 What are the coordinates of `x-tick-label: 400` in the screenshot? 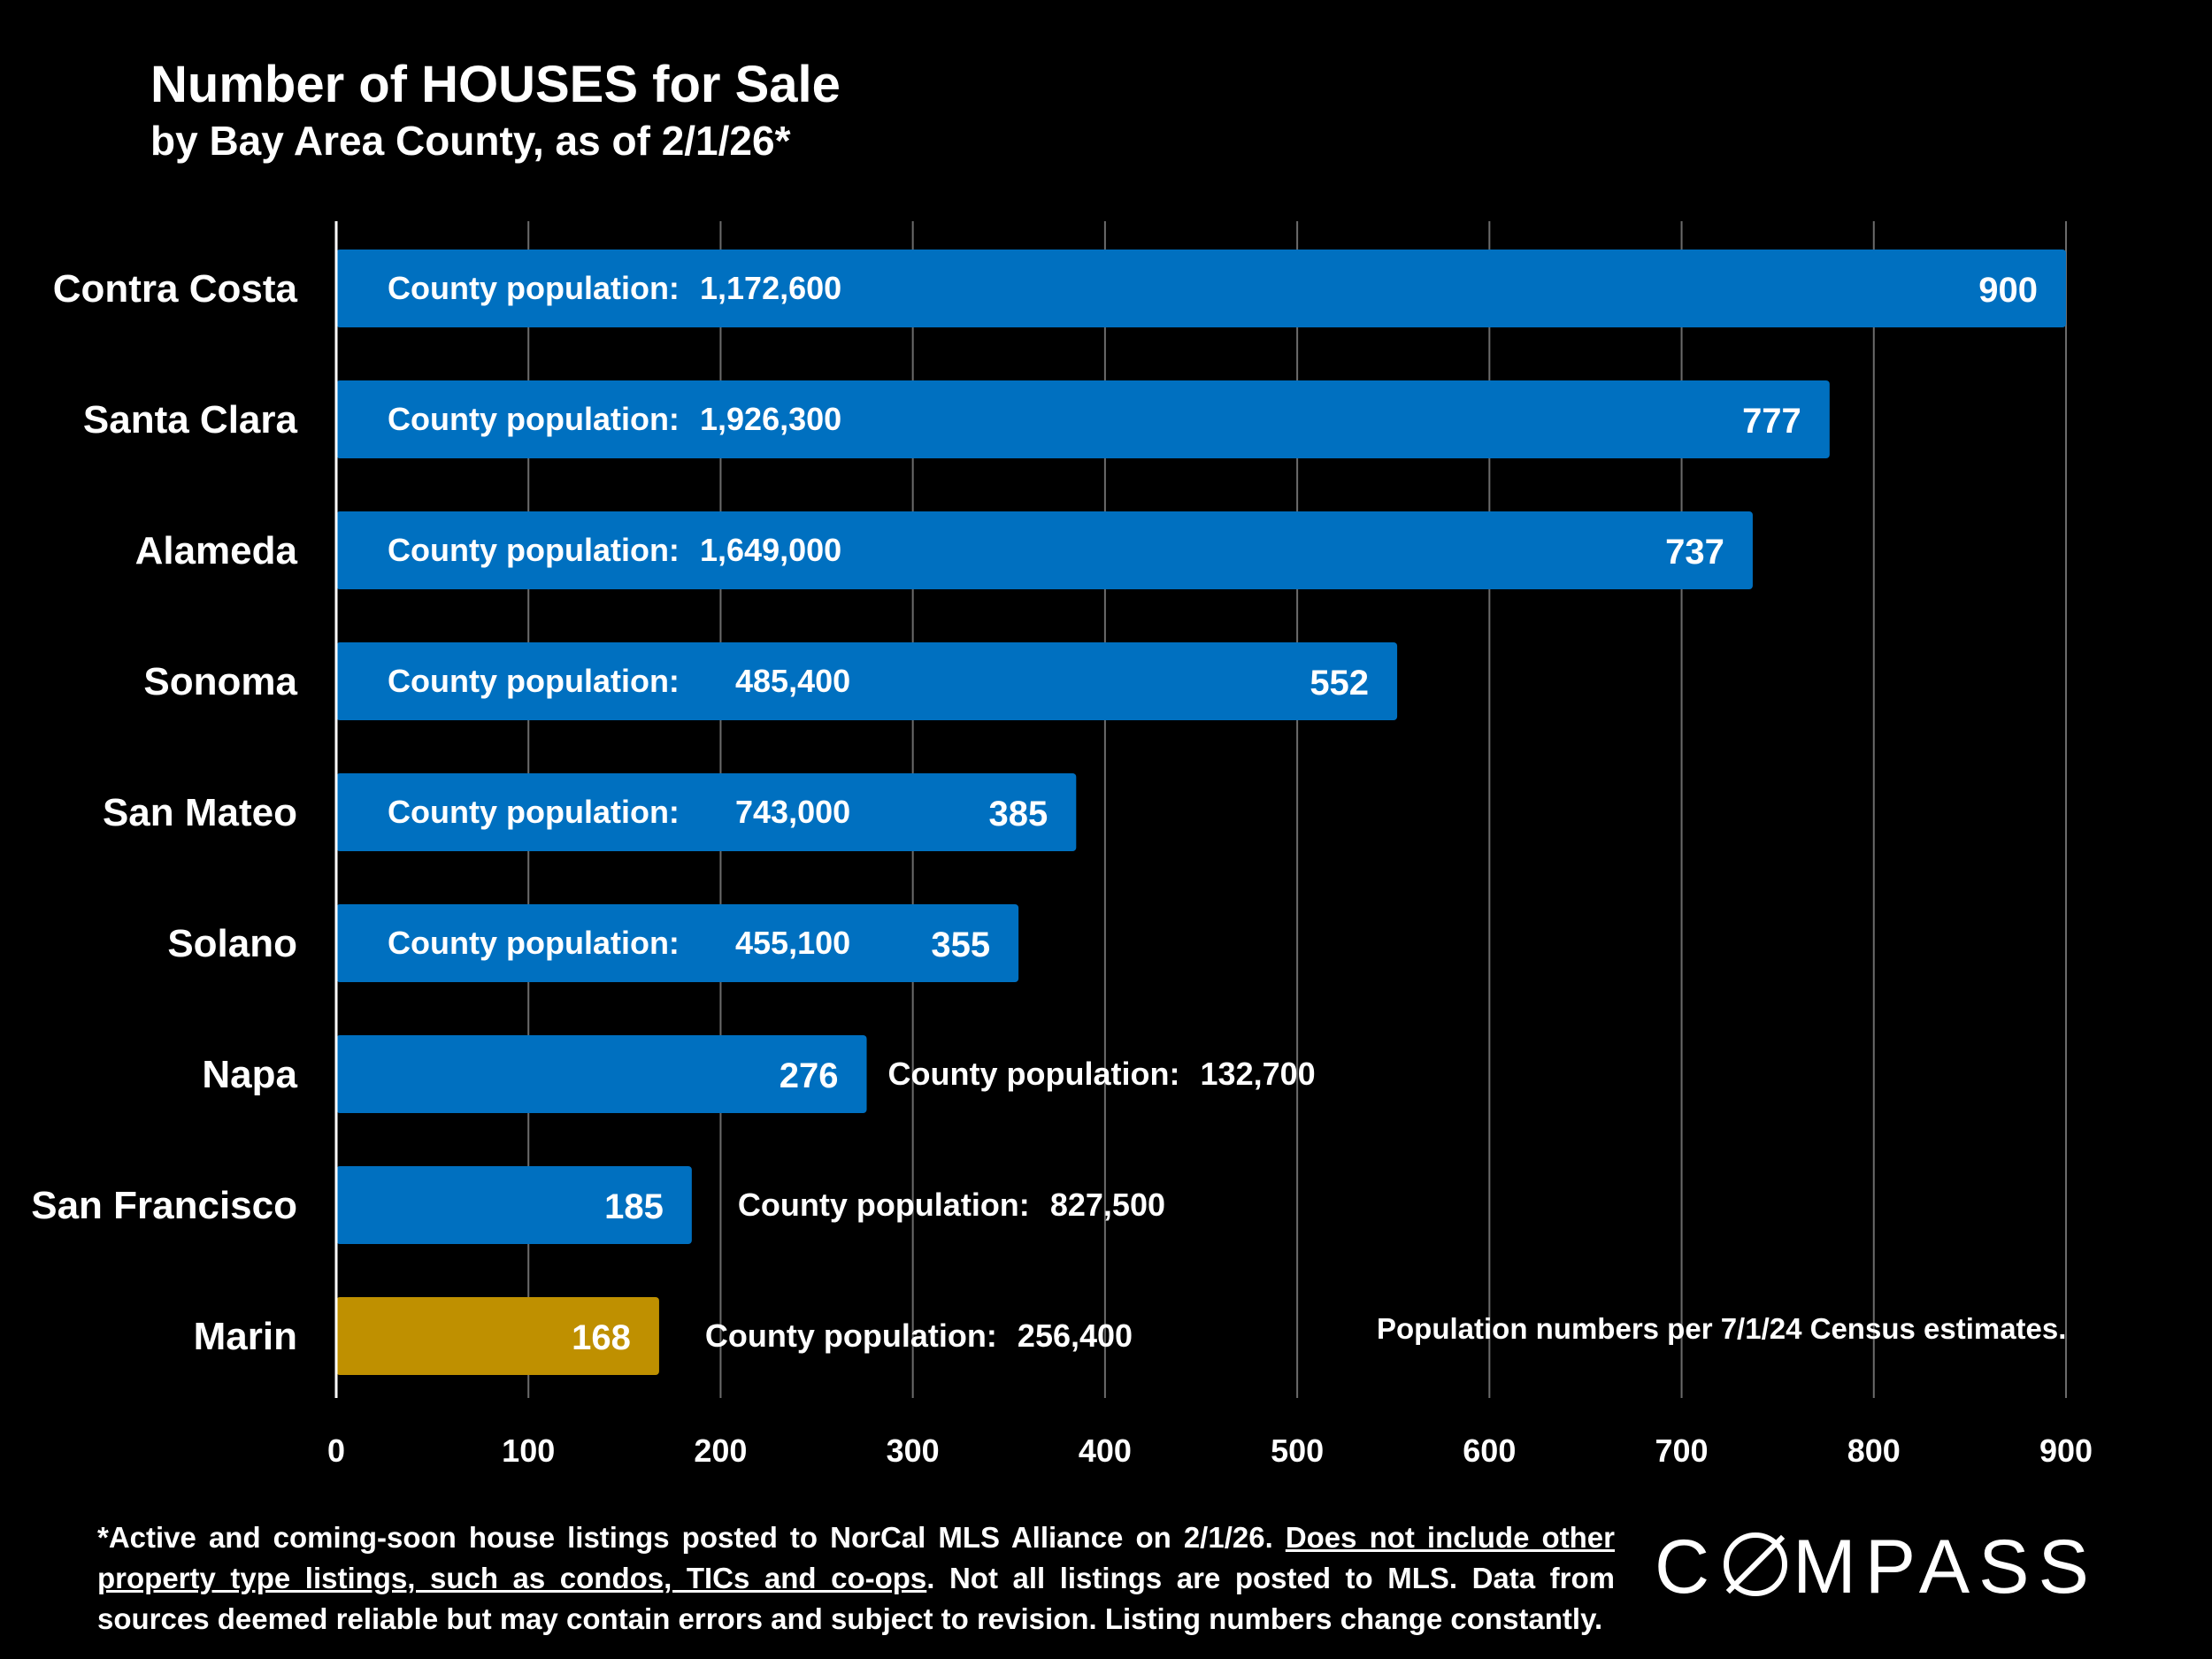 It's located at (1106, 1450).